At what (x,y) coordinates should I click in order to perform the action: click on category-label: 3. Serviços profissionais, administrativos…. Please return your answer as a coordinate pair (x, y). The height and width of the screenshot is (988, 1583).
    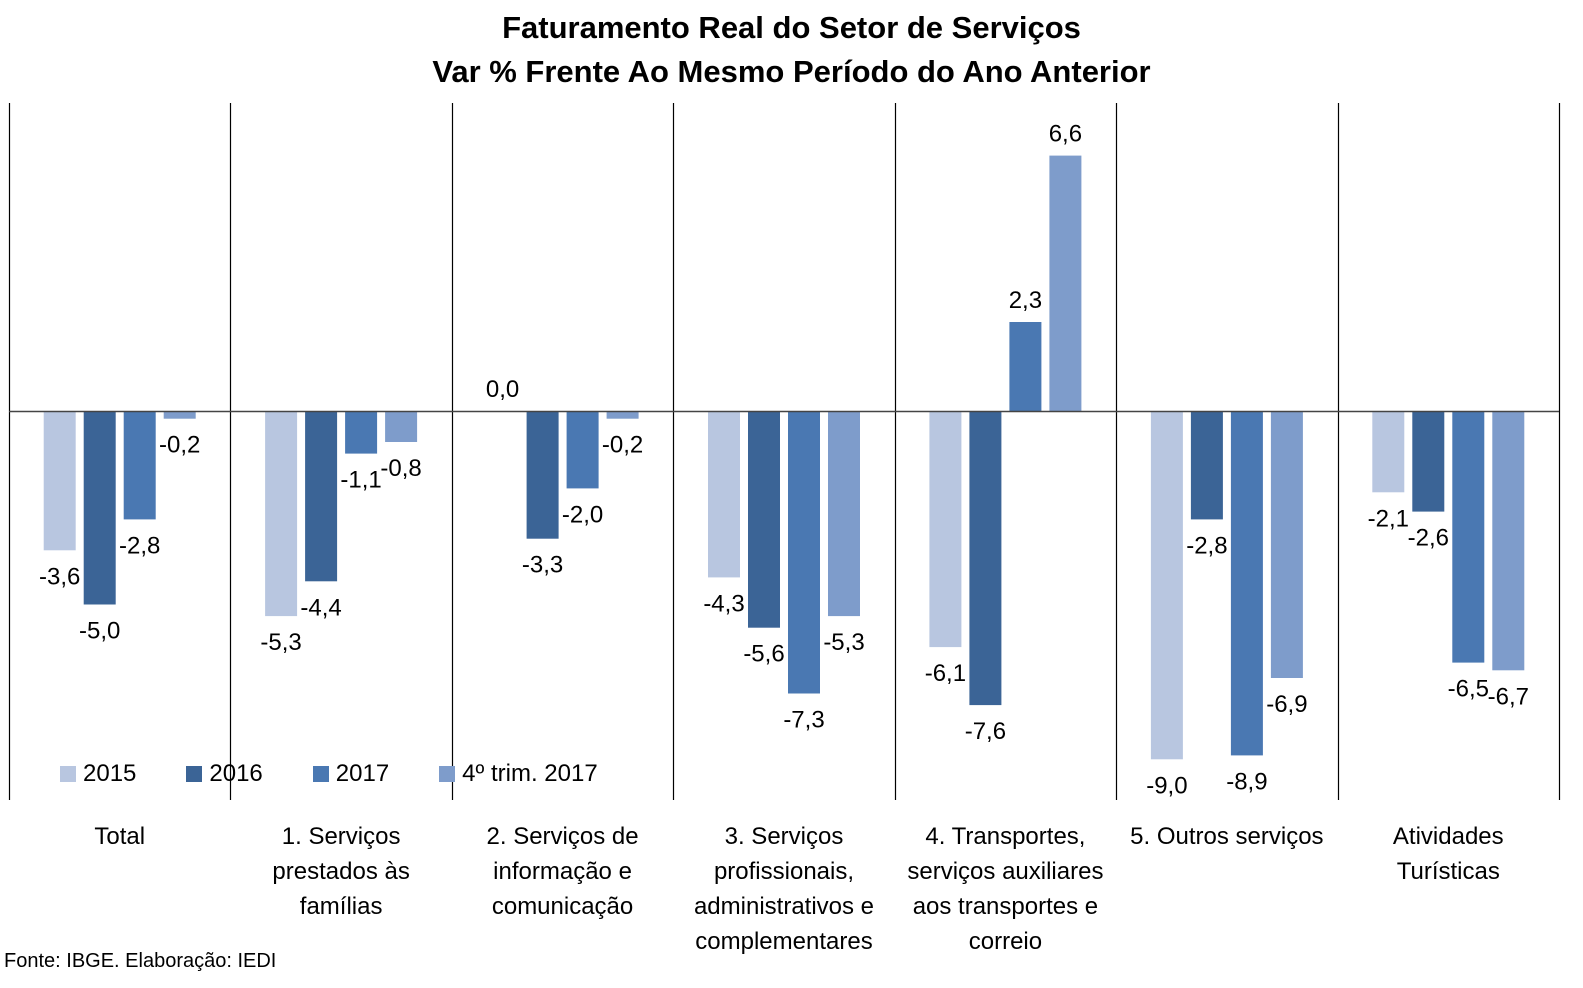
    Looking at the image, I should click on (783, 889).